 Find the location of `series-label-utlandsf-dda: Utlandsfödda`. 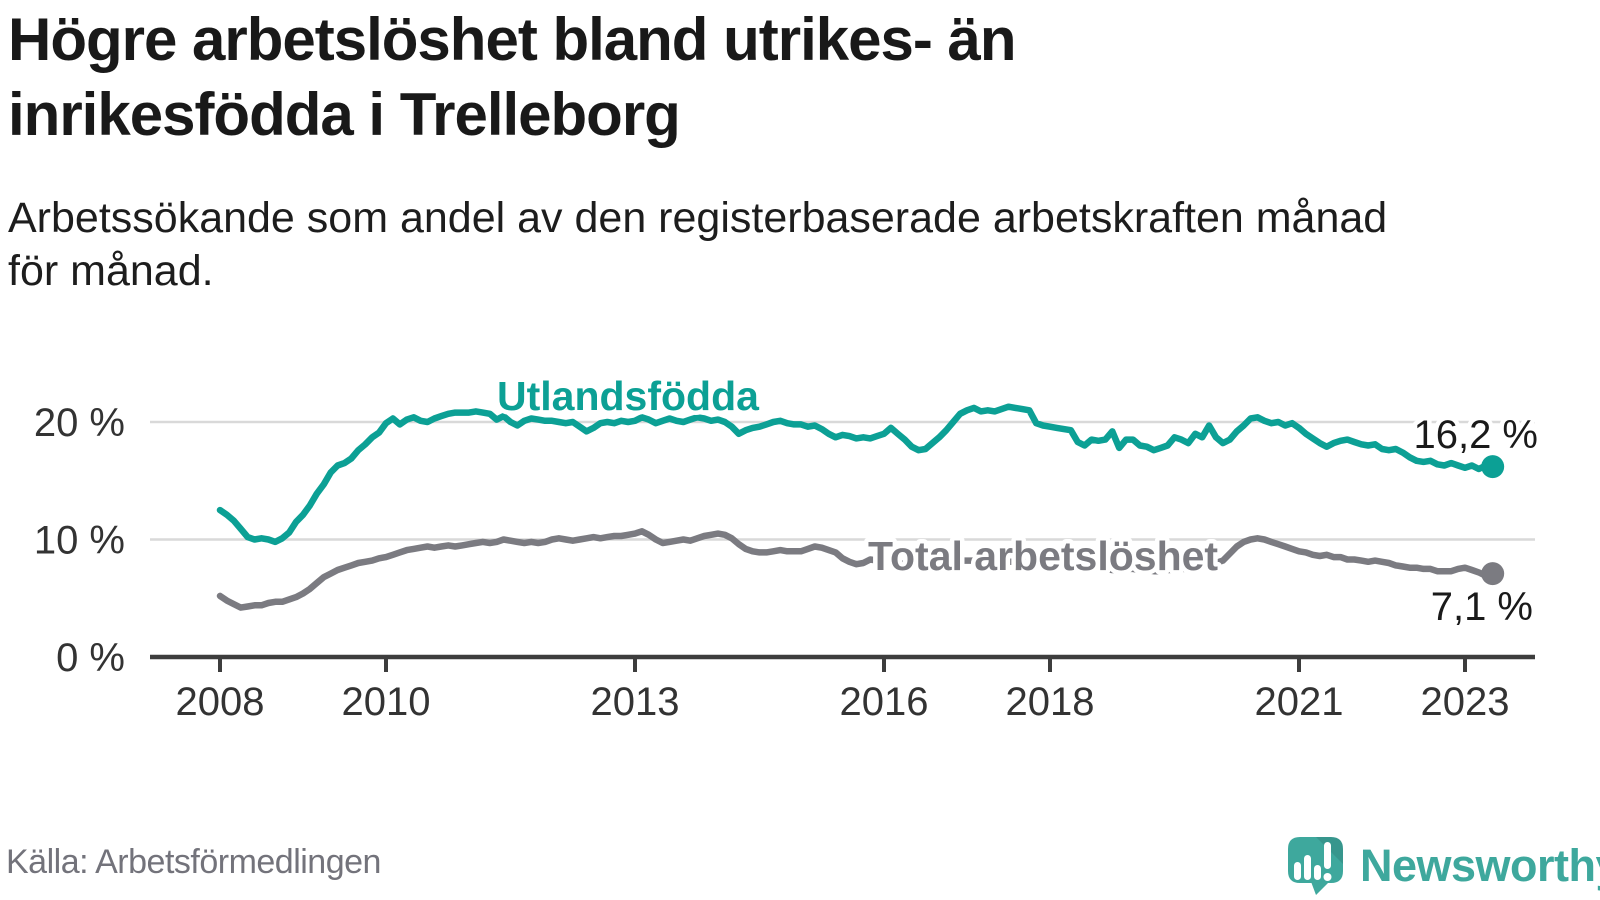

series-label-utlandsf-dda: Utlandsfödda is located at coordinates (628, 396).